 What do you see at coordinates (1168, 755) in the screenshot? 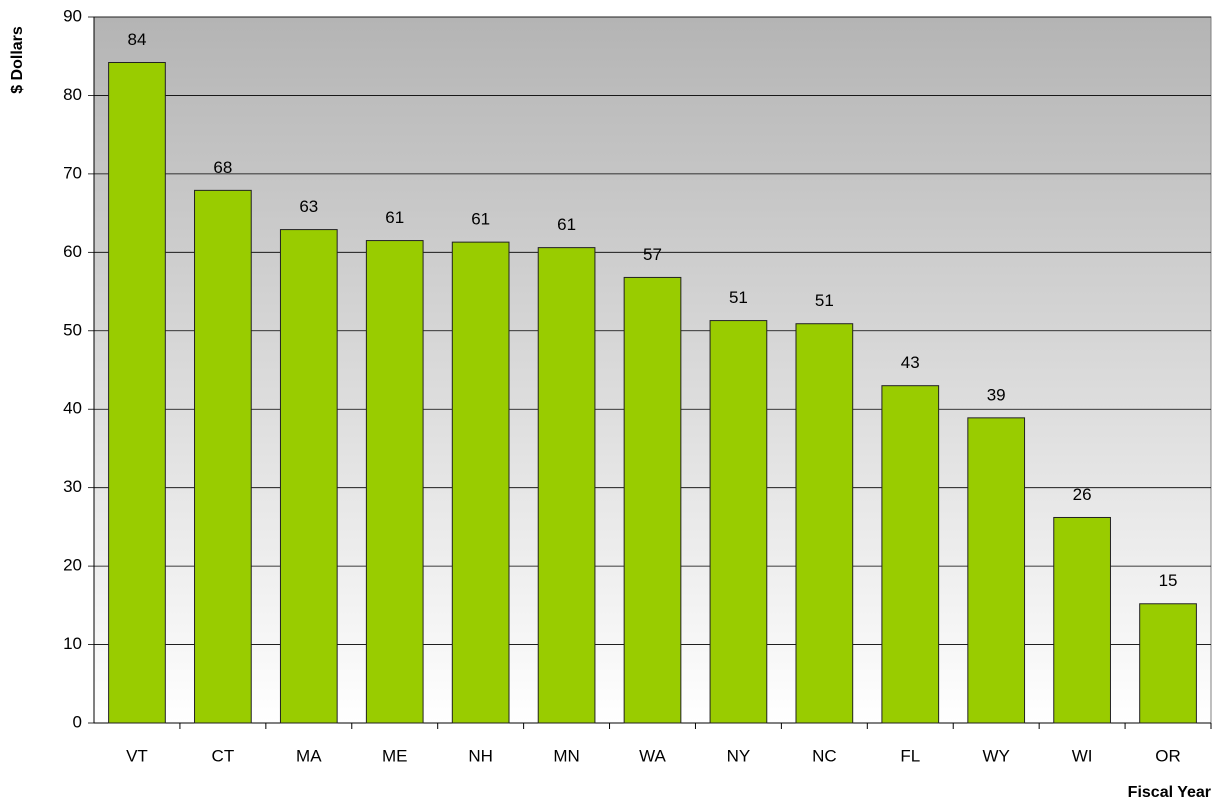
I see `x-tick-label: OR` at bounding box center [1168, 755].